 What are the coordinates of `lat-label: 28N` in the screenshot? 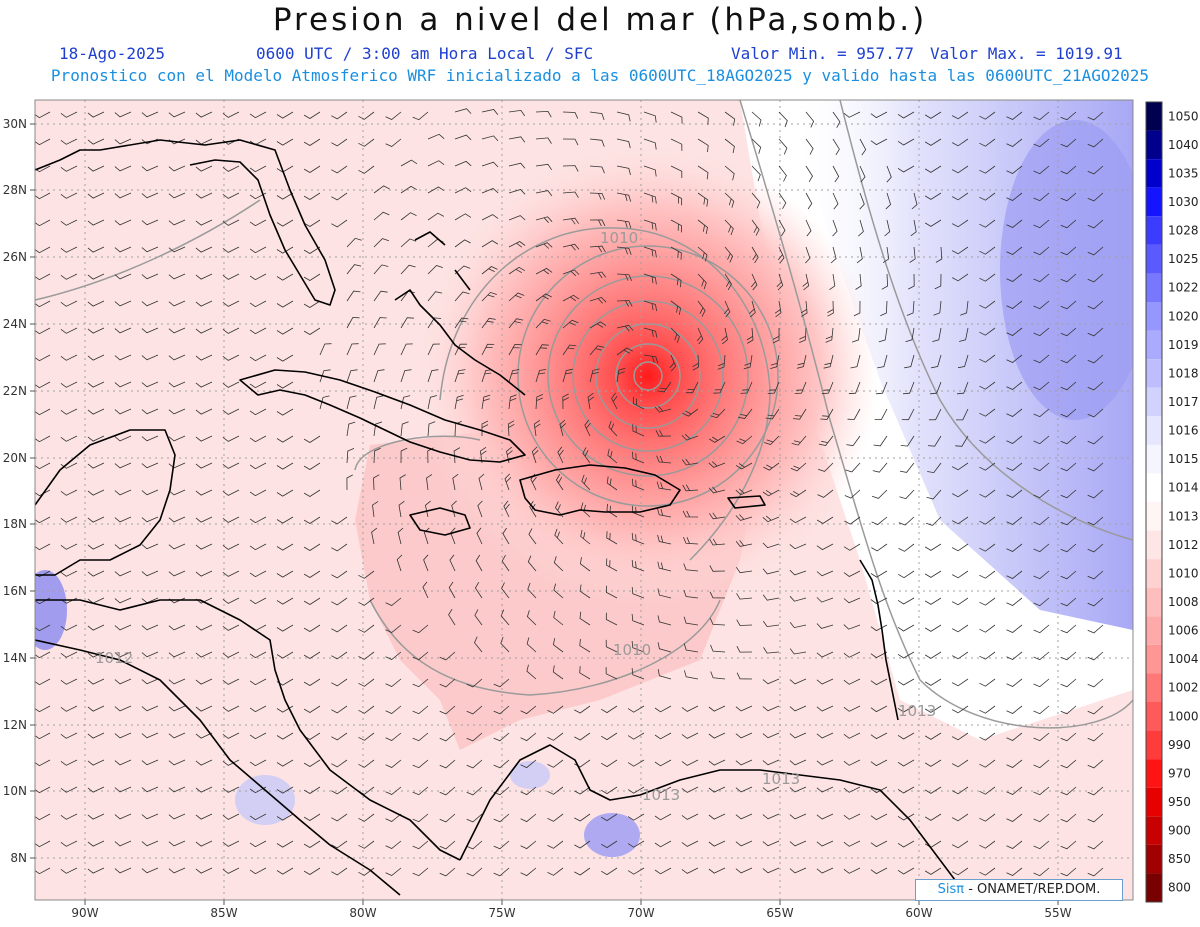 It's located at (15, 190).